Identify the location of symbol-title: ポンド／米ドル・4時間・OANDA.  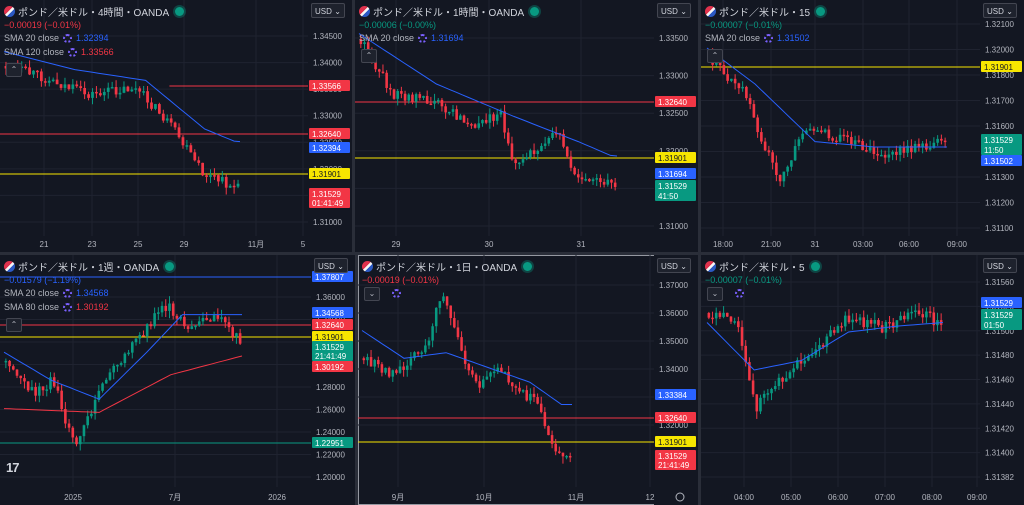
(94, 13).